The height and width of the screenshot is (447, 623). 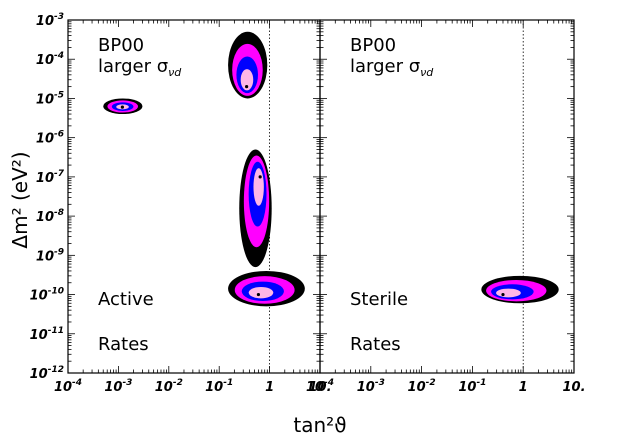 I want to click on y-tick-label: 10⁻¹², so click(x=47, y=373).